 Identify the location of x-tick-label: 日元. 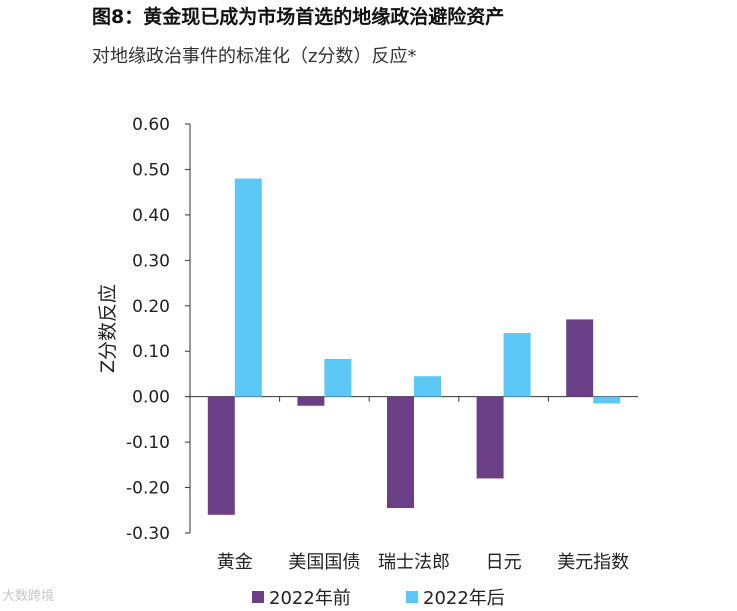
(504, 562).